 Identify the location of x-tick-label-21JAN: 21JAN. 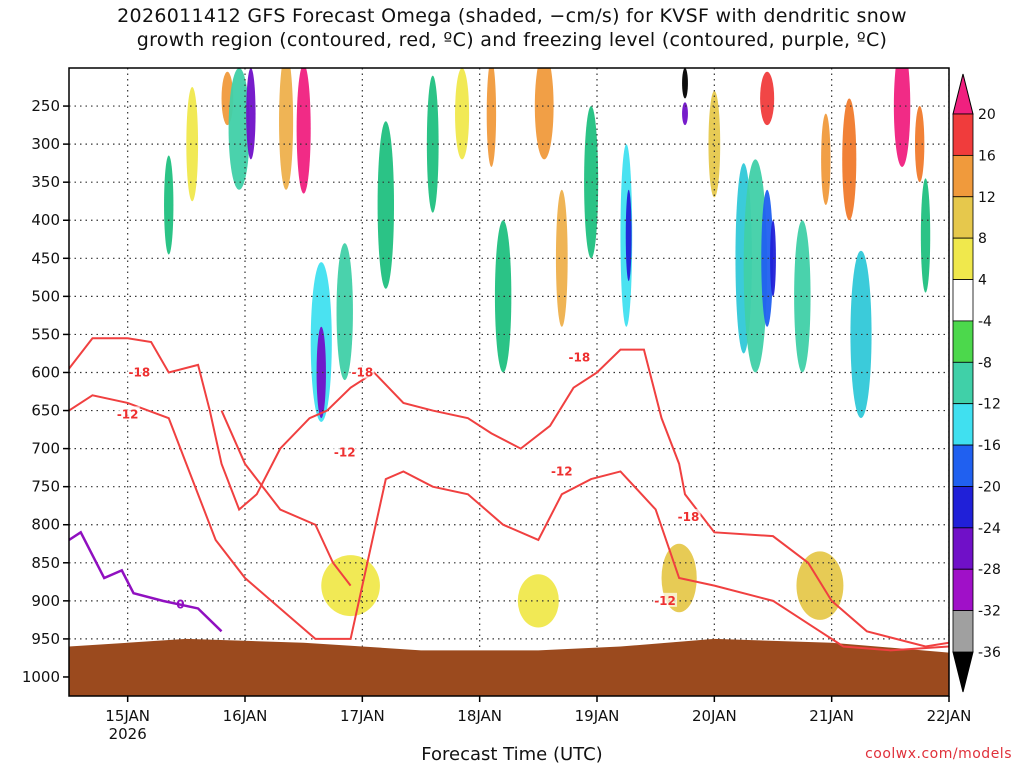
(831, 716).